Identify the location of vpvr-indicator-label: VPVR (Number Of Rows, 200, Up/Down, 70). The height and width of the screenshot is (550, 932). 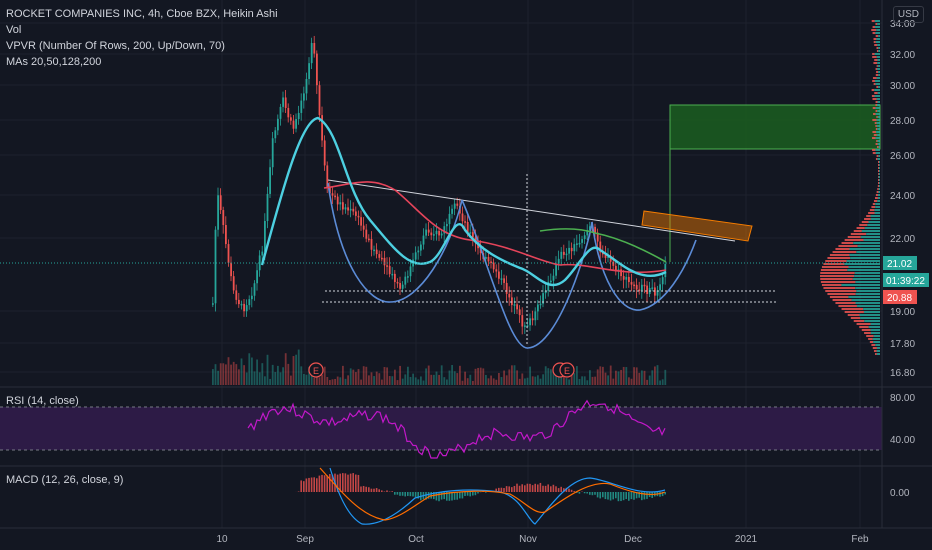
(115, 46).